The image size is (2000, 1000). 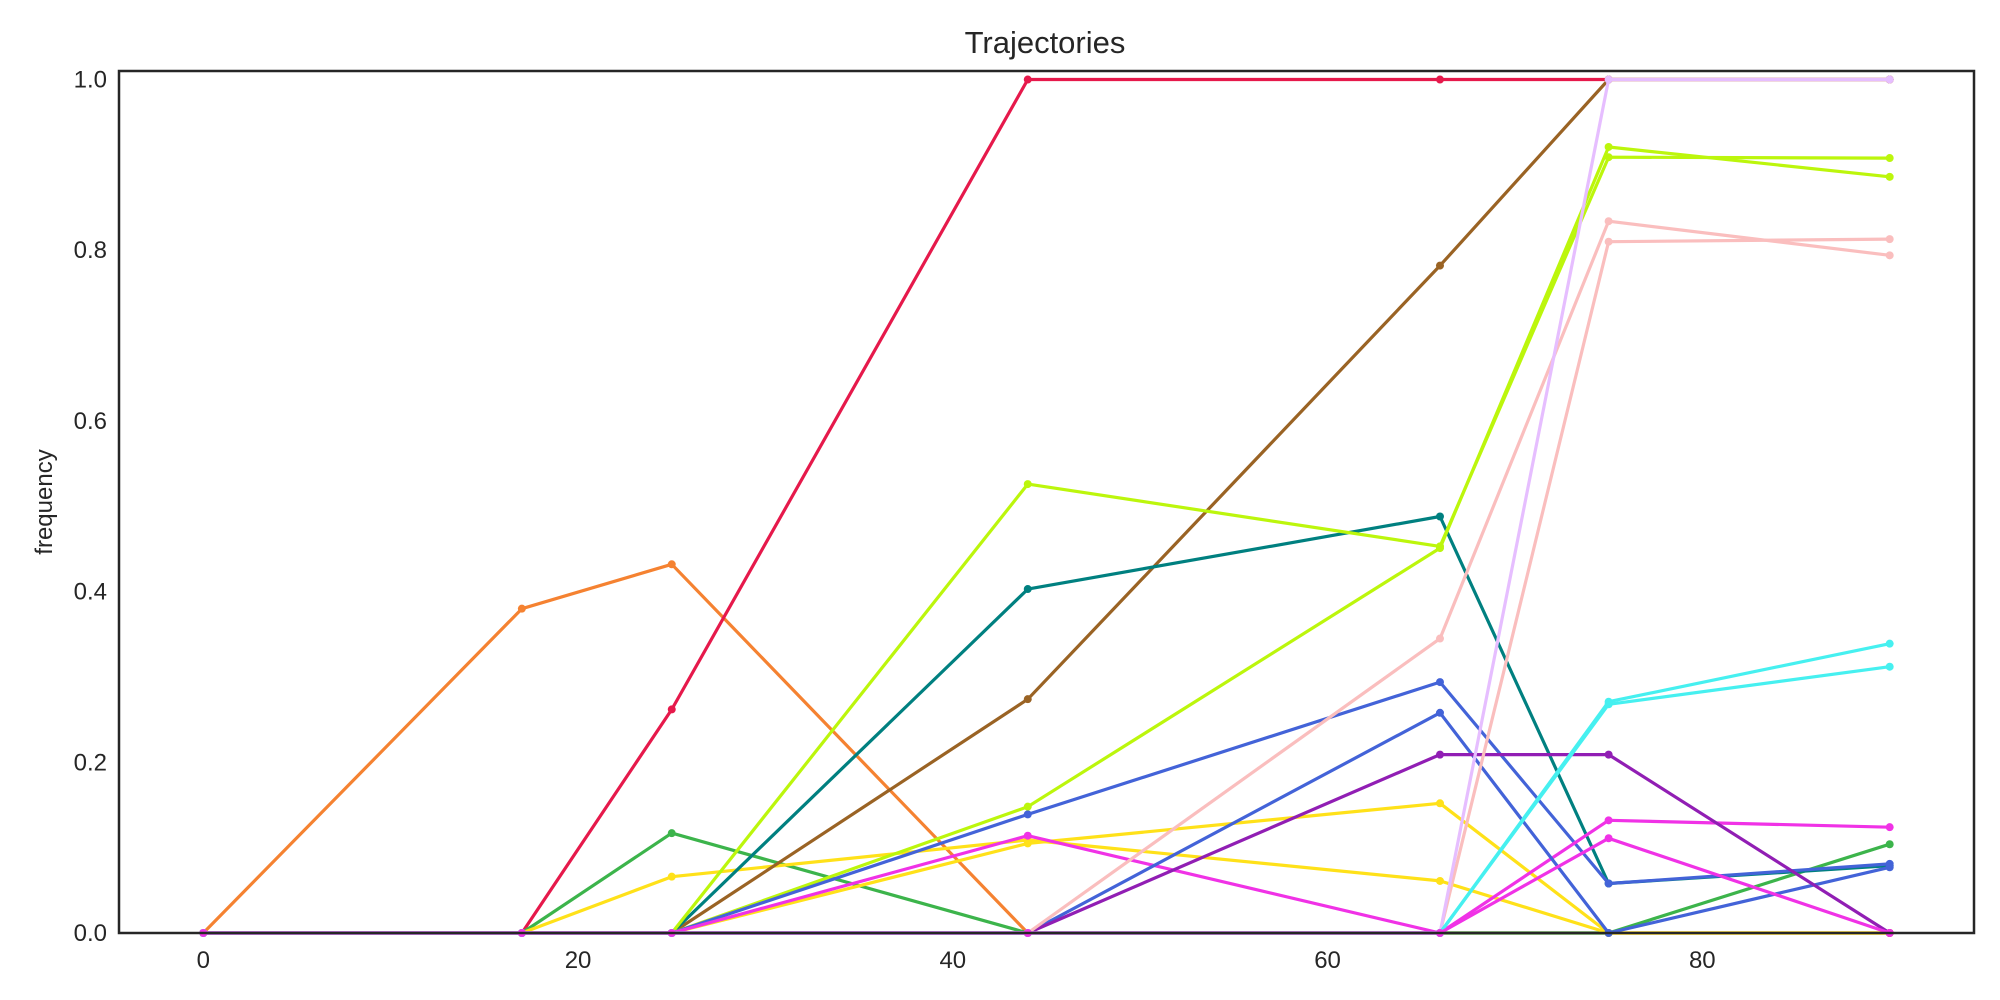 What do you see at coordinates (578, 960) in the screenshot?
I see `x-tick-label: 20` at bounding box center [578, 960].